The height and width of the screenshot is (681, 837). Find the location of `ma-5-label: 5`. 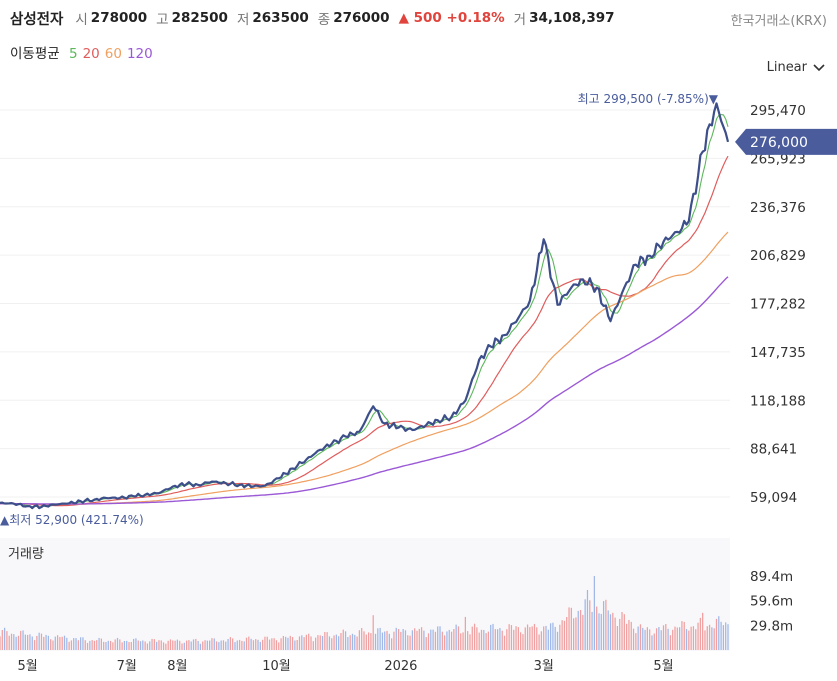

ma-5-label: 5 is located at coordinates (73, 54).